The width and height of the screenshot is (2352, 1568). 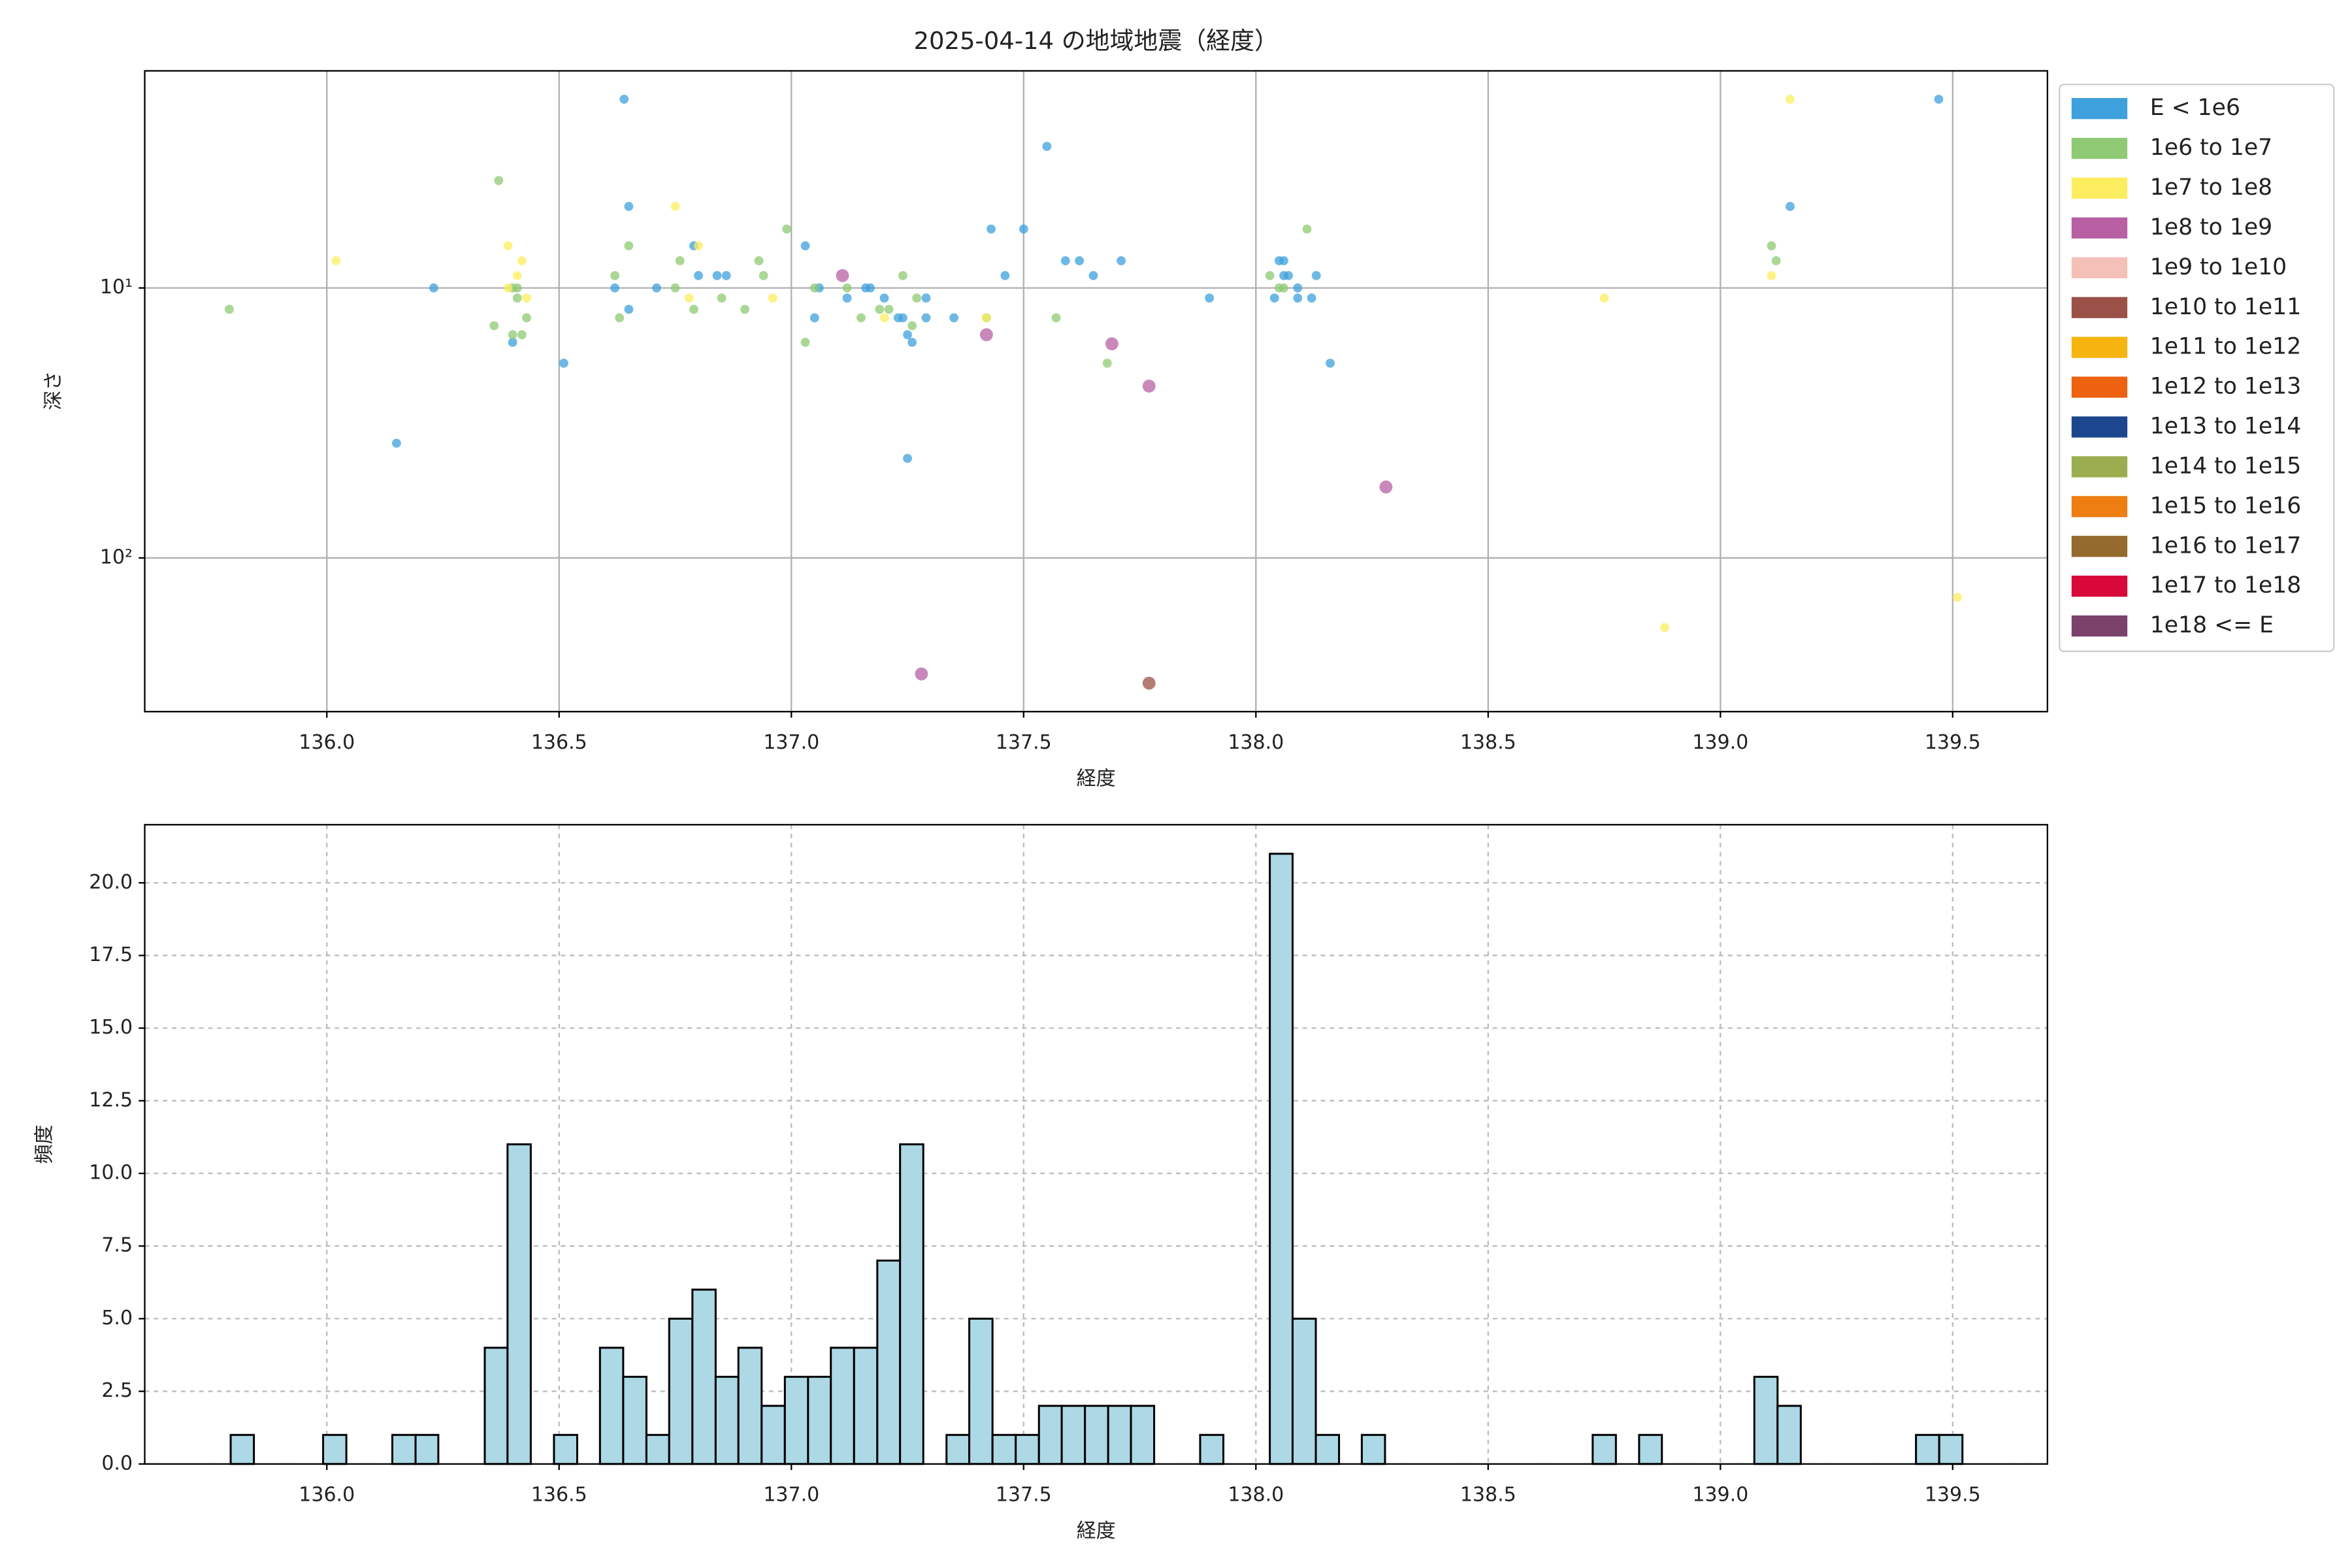 What do you see at coordinates (2197, 368) in the screenshot?
I see `legend-frame` at bounding box center [2197, 368].